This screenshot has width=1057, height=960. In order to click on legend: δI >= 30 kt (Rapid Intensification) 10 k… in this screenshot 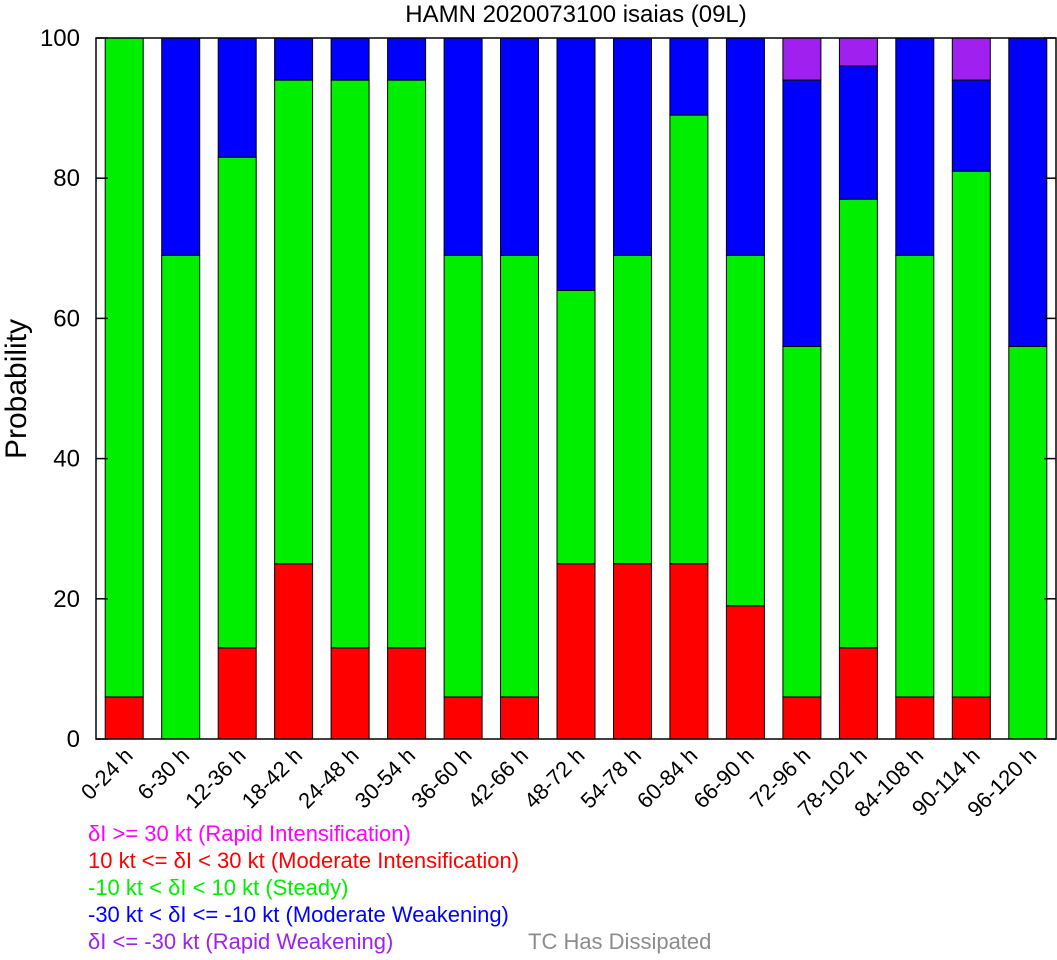, I will do `click(399, 887)`.